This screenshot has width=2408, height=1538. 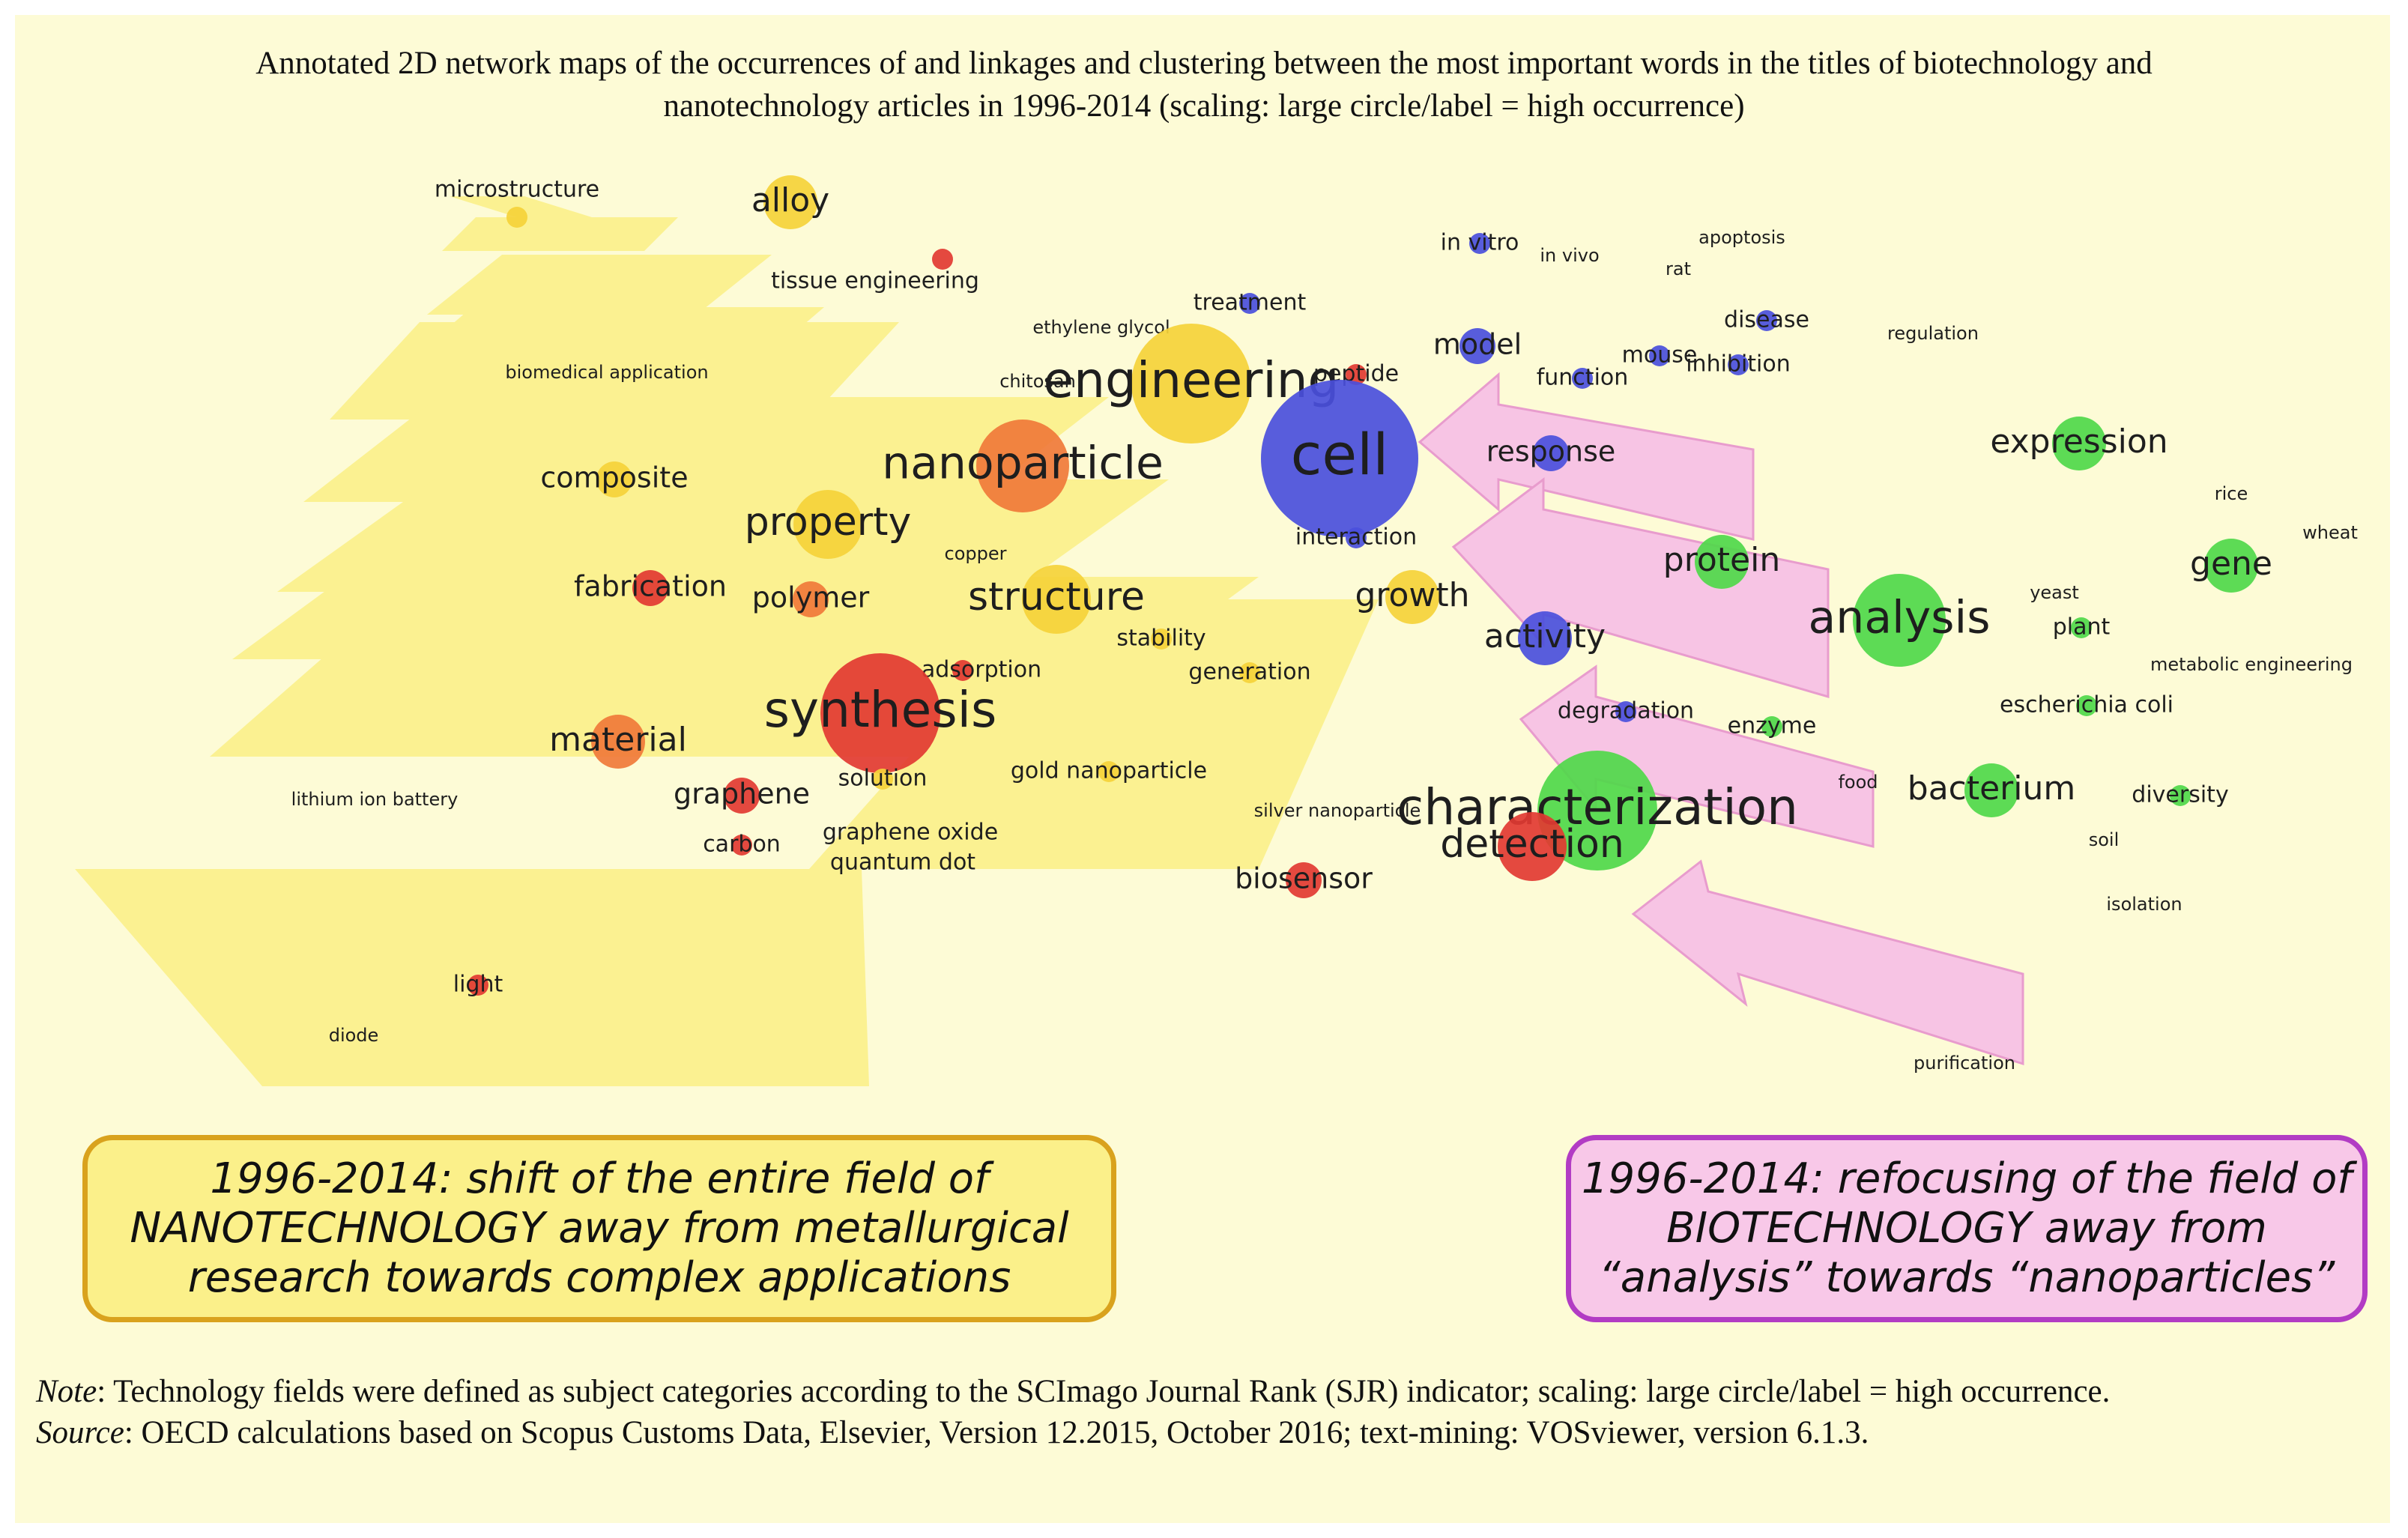 What do you see at coordinates (963, 670) in the screenshot?
I see `node-circle-adsorption` at bounding box center [963, 670].